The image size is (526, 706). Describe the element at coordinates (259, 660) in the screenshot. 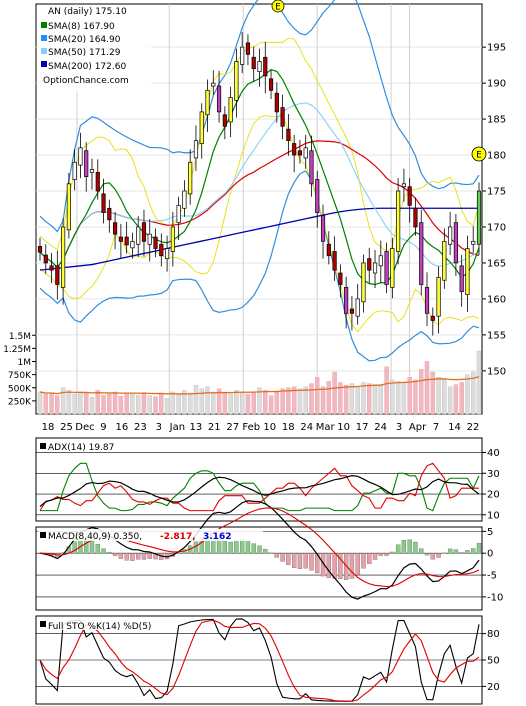

I see `stochastic-k-line` at that location.